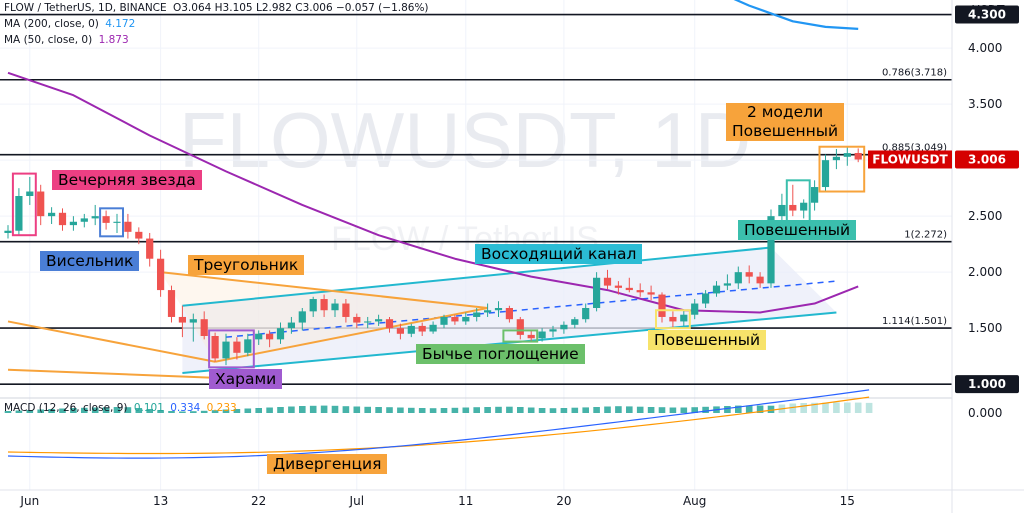 Image resolution: width=1024 pixels, height=513 pixels. Describe the element at coordinates (273, 8) in the screenshot. I see `ohlc-low: L2.982` at that location.